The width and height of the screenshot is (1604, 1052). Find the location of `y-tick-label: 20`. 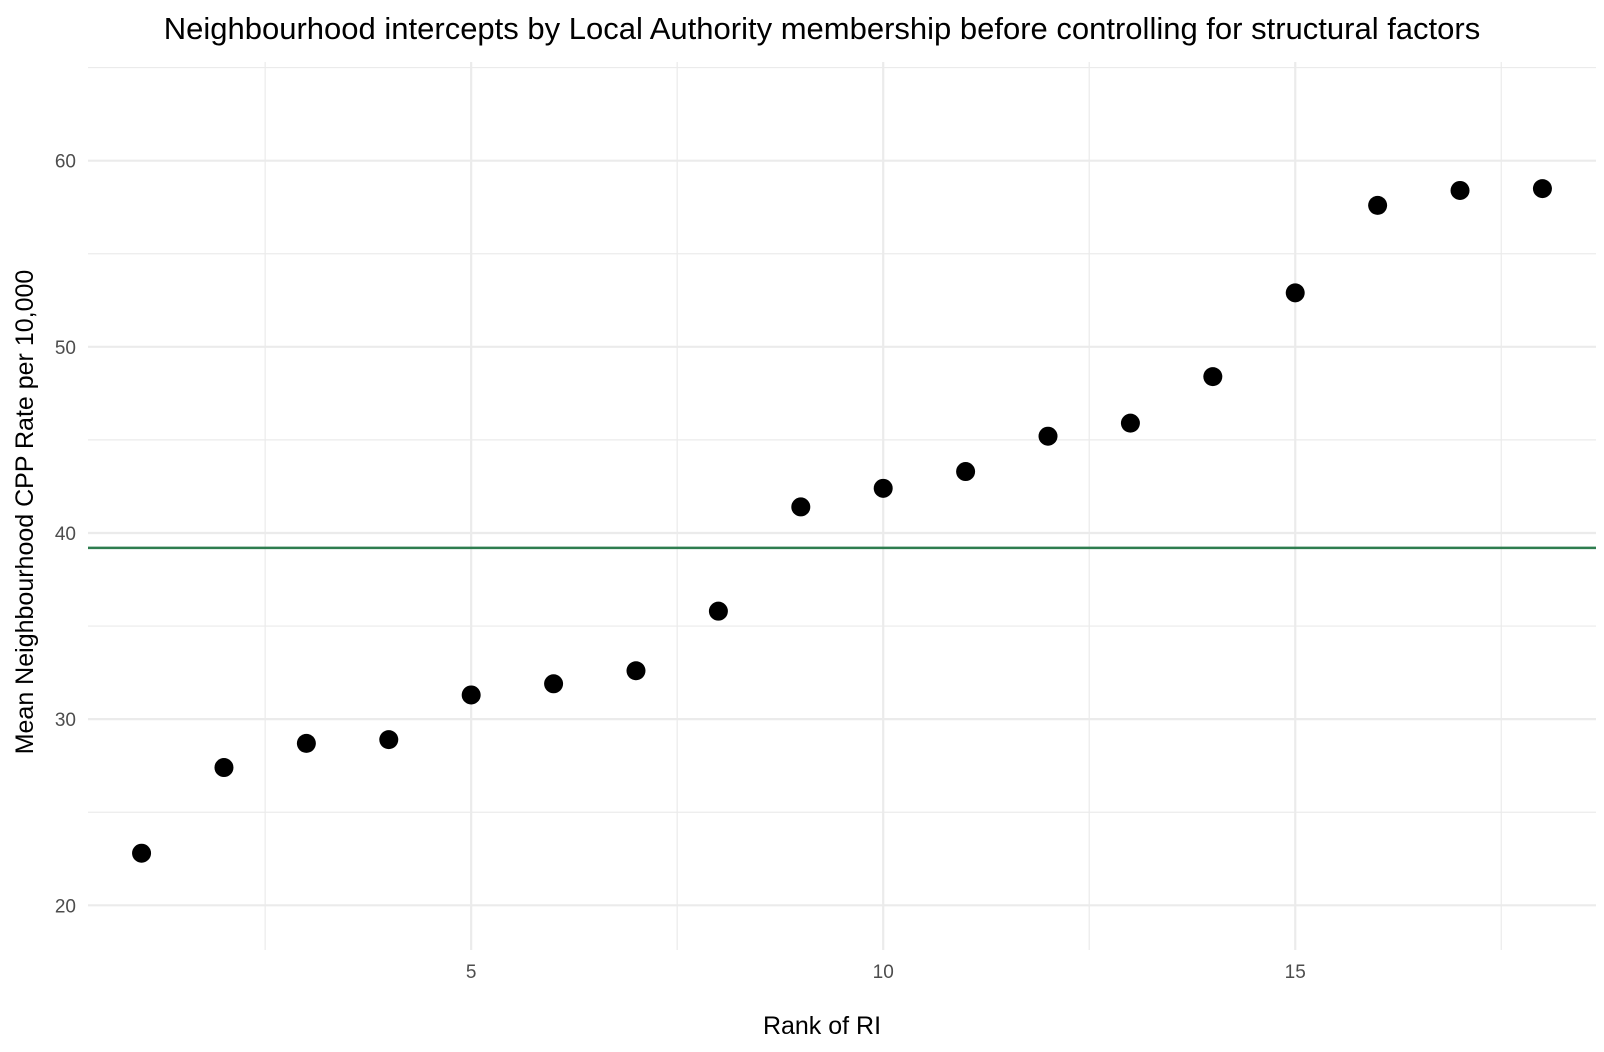

y-tick-label: 20 is located at coordinates (65, 906).